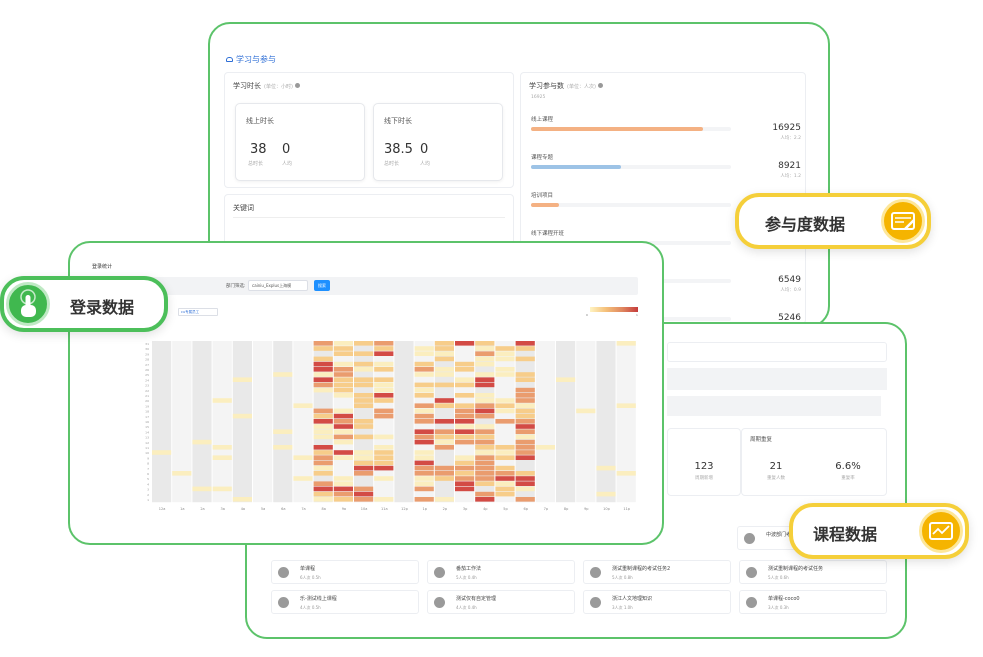 This screenshot has width=983, height=657. I want to click on participation-max: 16925, so click(538, 97).